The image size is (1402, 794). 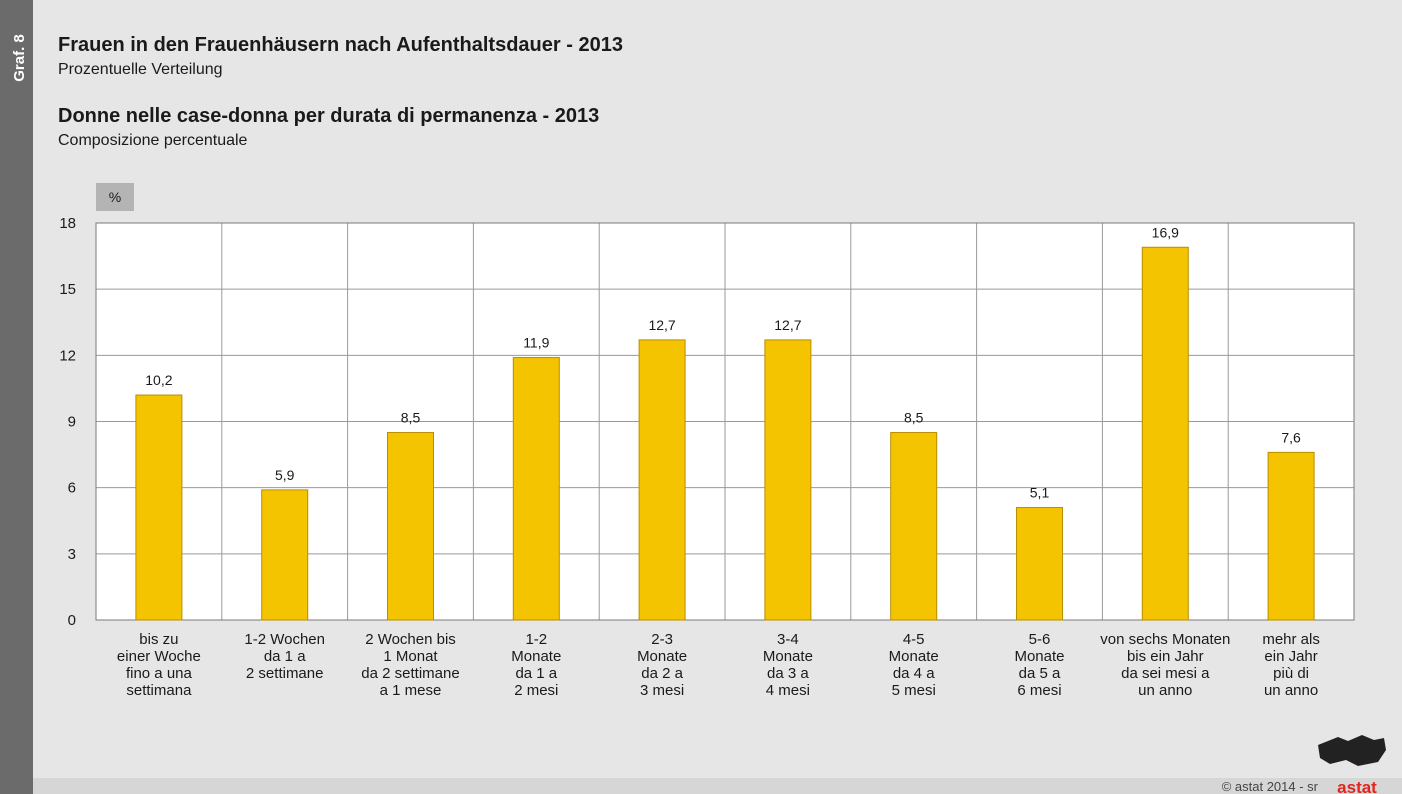 What do you see at coordinates (19, 58) in the screenshot?
I see `figure-label: Graf. 8` at bounding box center [19, 58].